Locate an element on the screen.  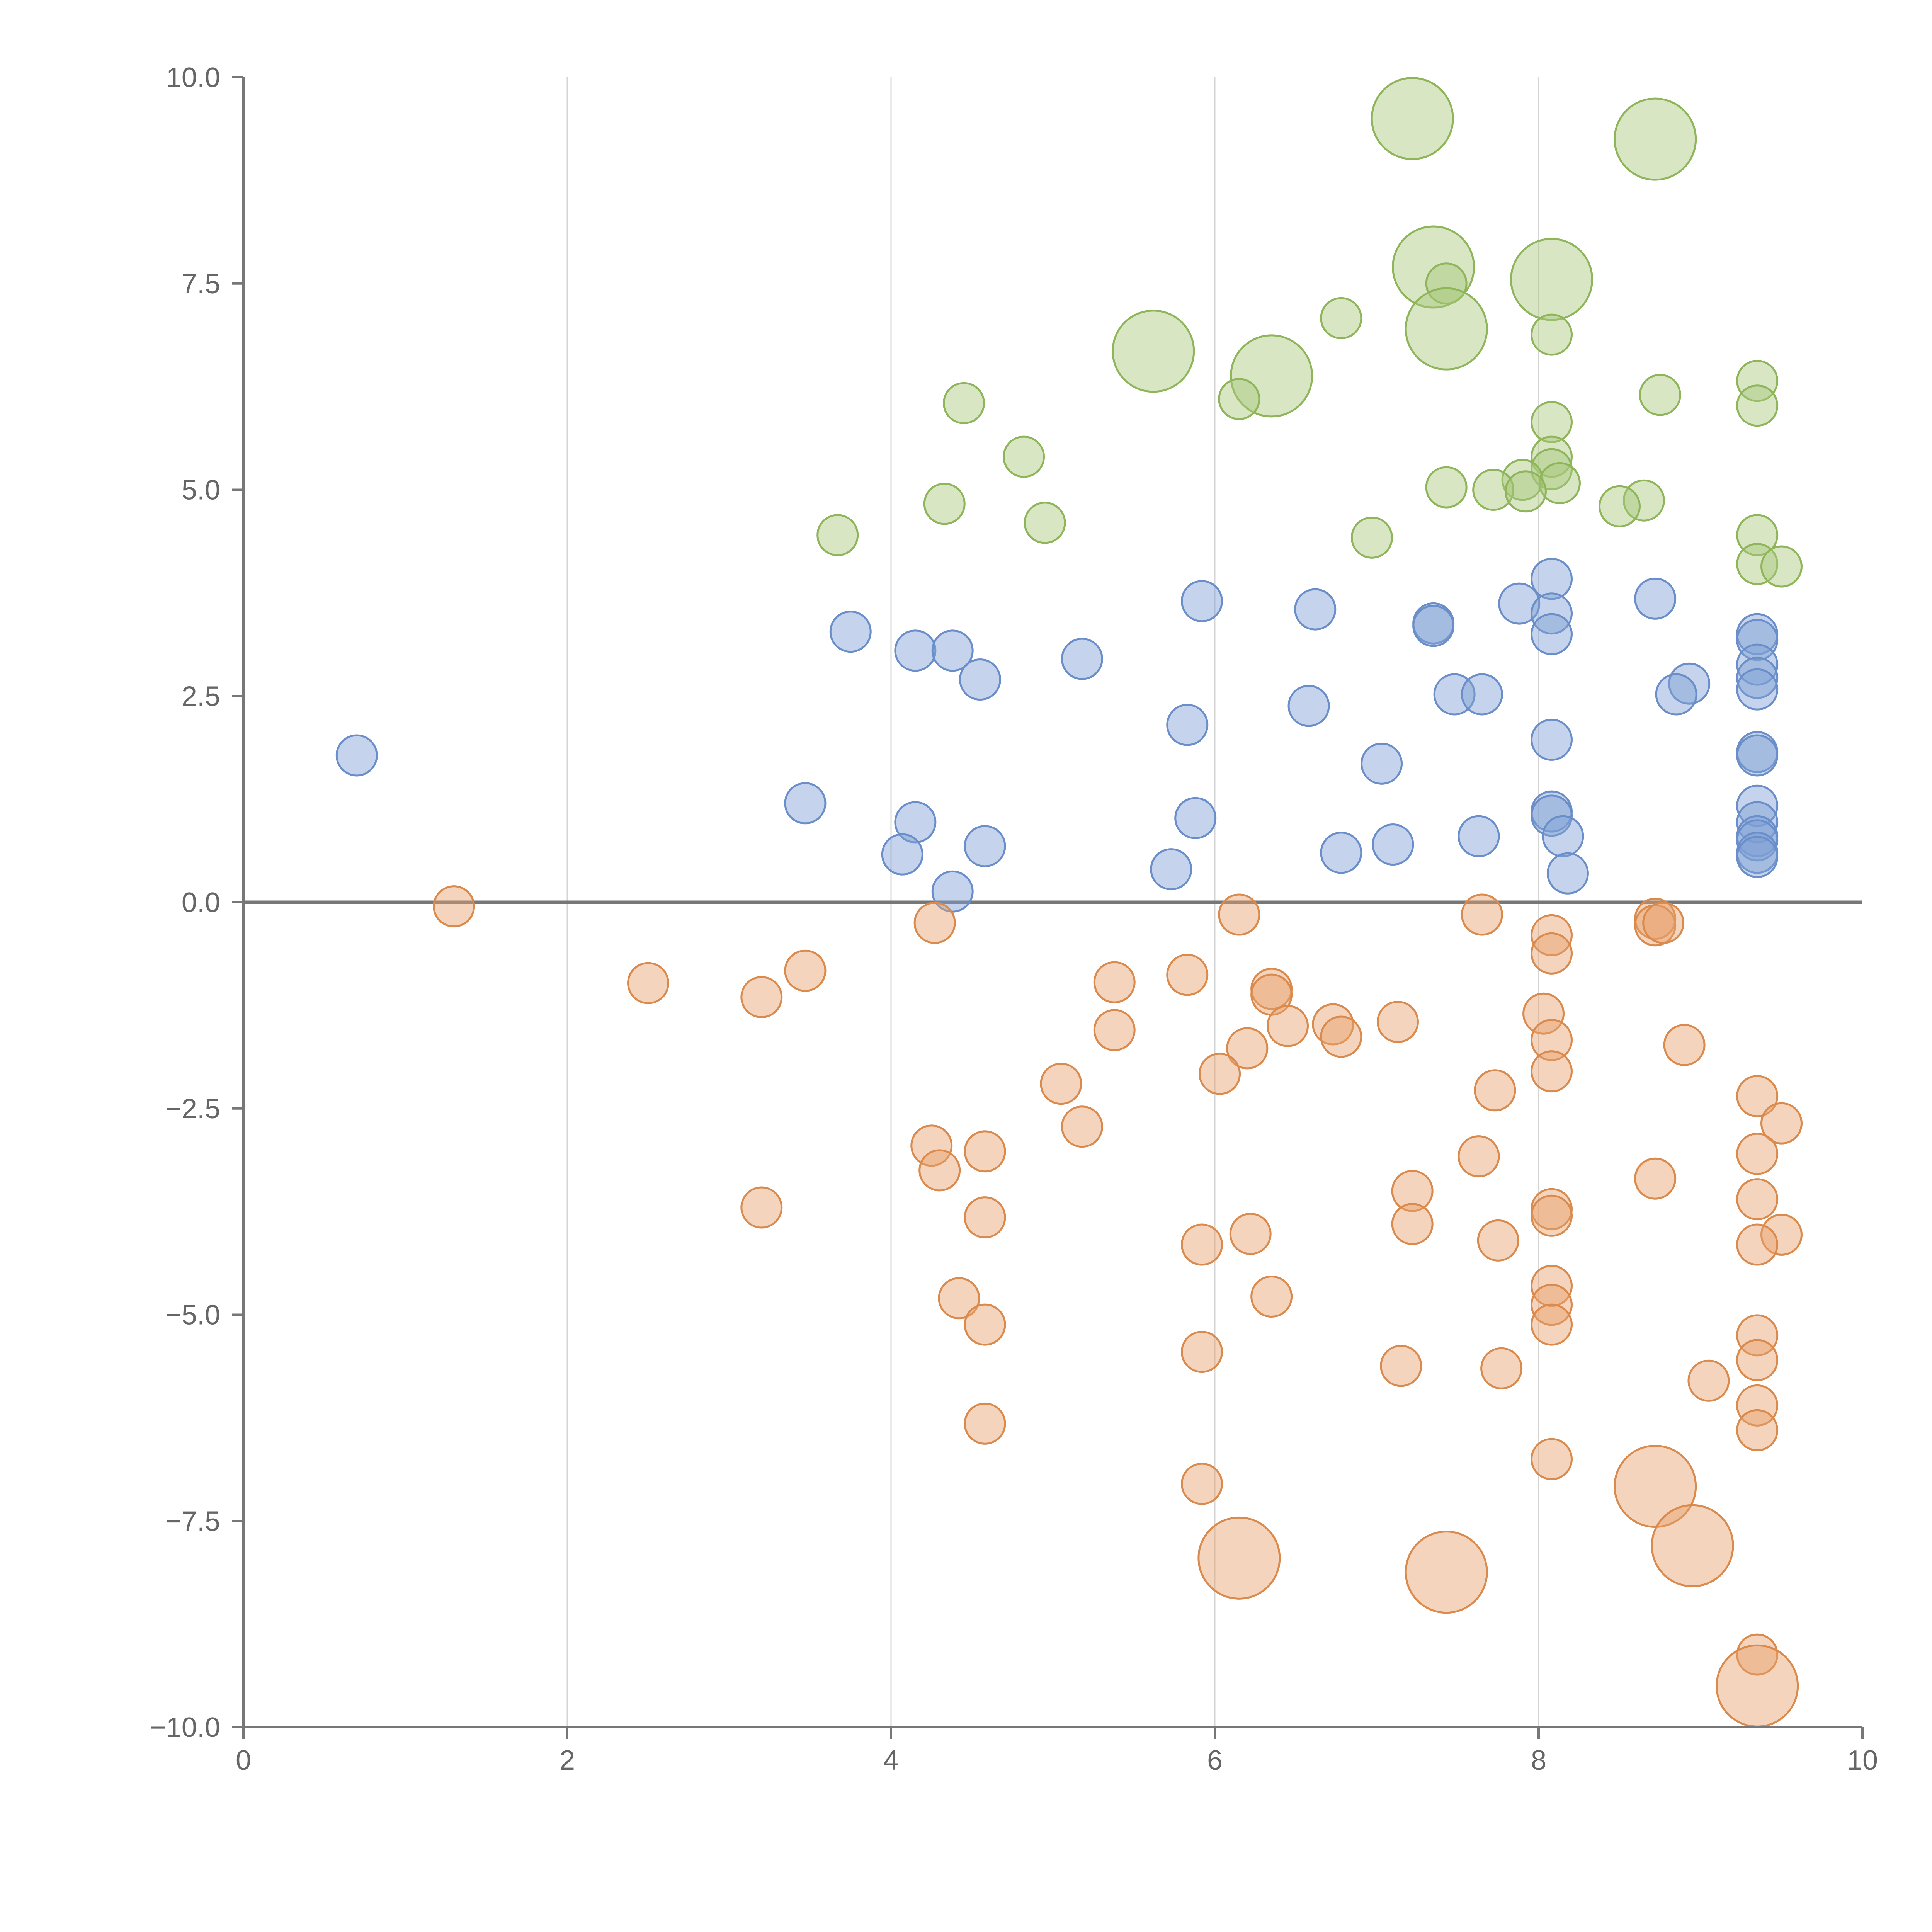
x-tick-label: 8 is located at coordinates (1539, 1760).